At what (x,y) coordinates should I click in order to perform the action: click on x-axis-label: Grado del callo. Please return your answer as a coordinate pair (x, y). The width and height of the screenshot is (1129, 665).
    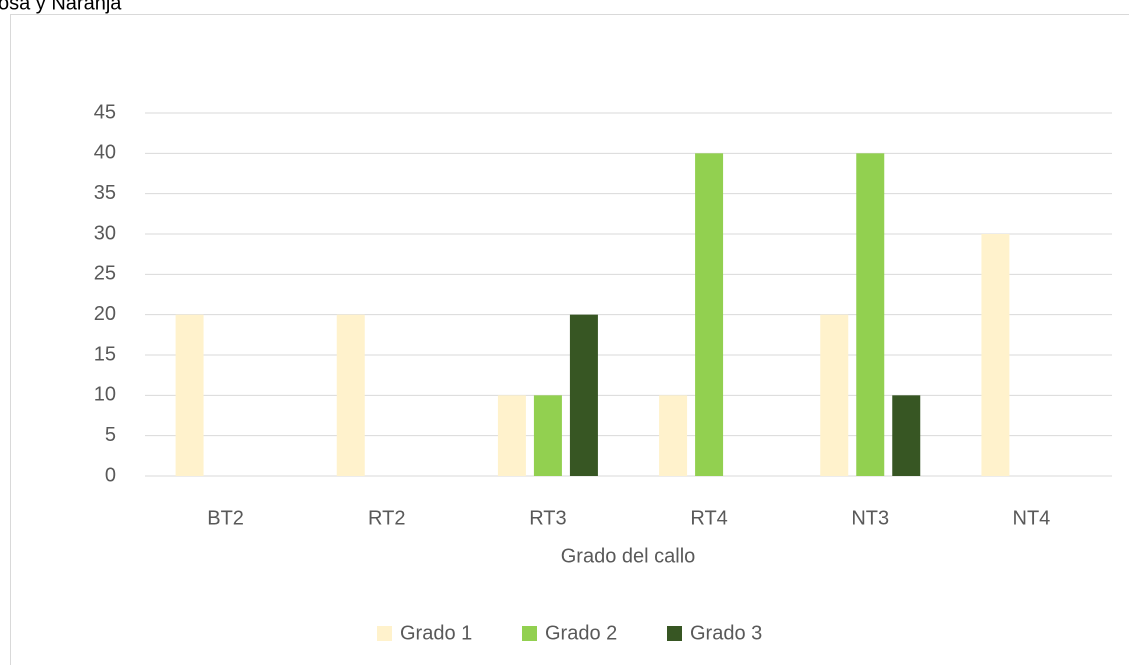
    Looking at the image, I should click on (628, 556).